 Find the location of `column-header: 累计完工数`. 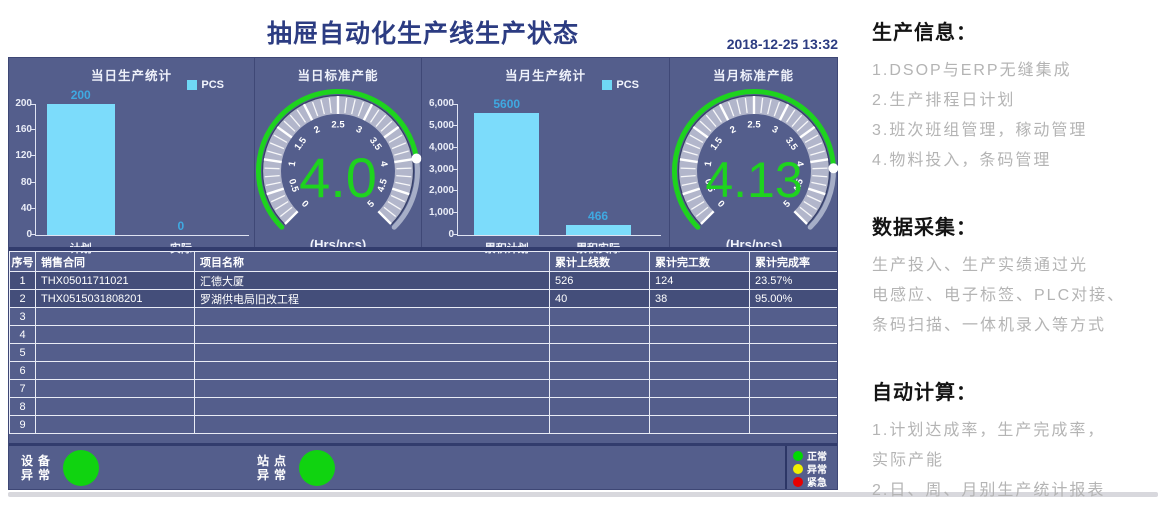

column-header: 累计完工数 is located at coordinates (699, 261).